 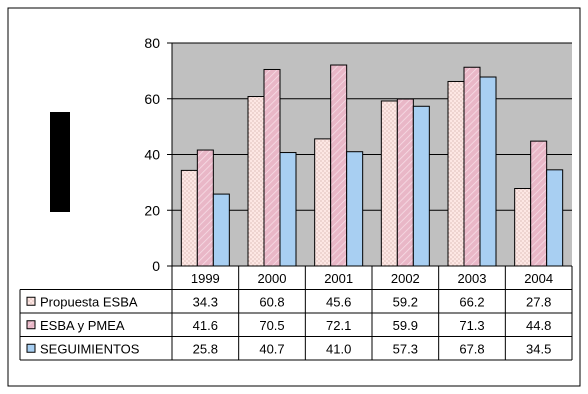 What do you see at coordinates (271, 301) in the screenshot?
I see `data-label: 60.8` at bounding box center [271, 301].